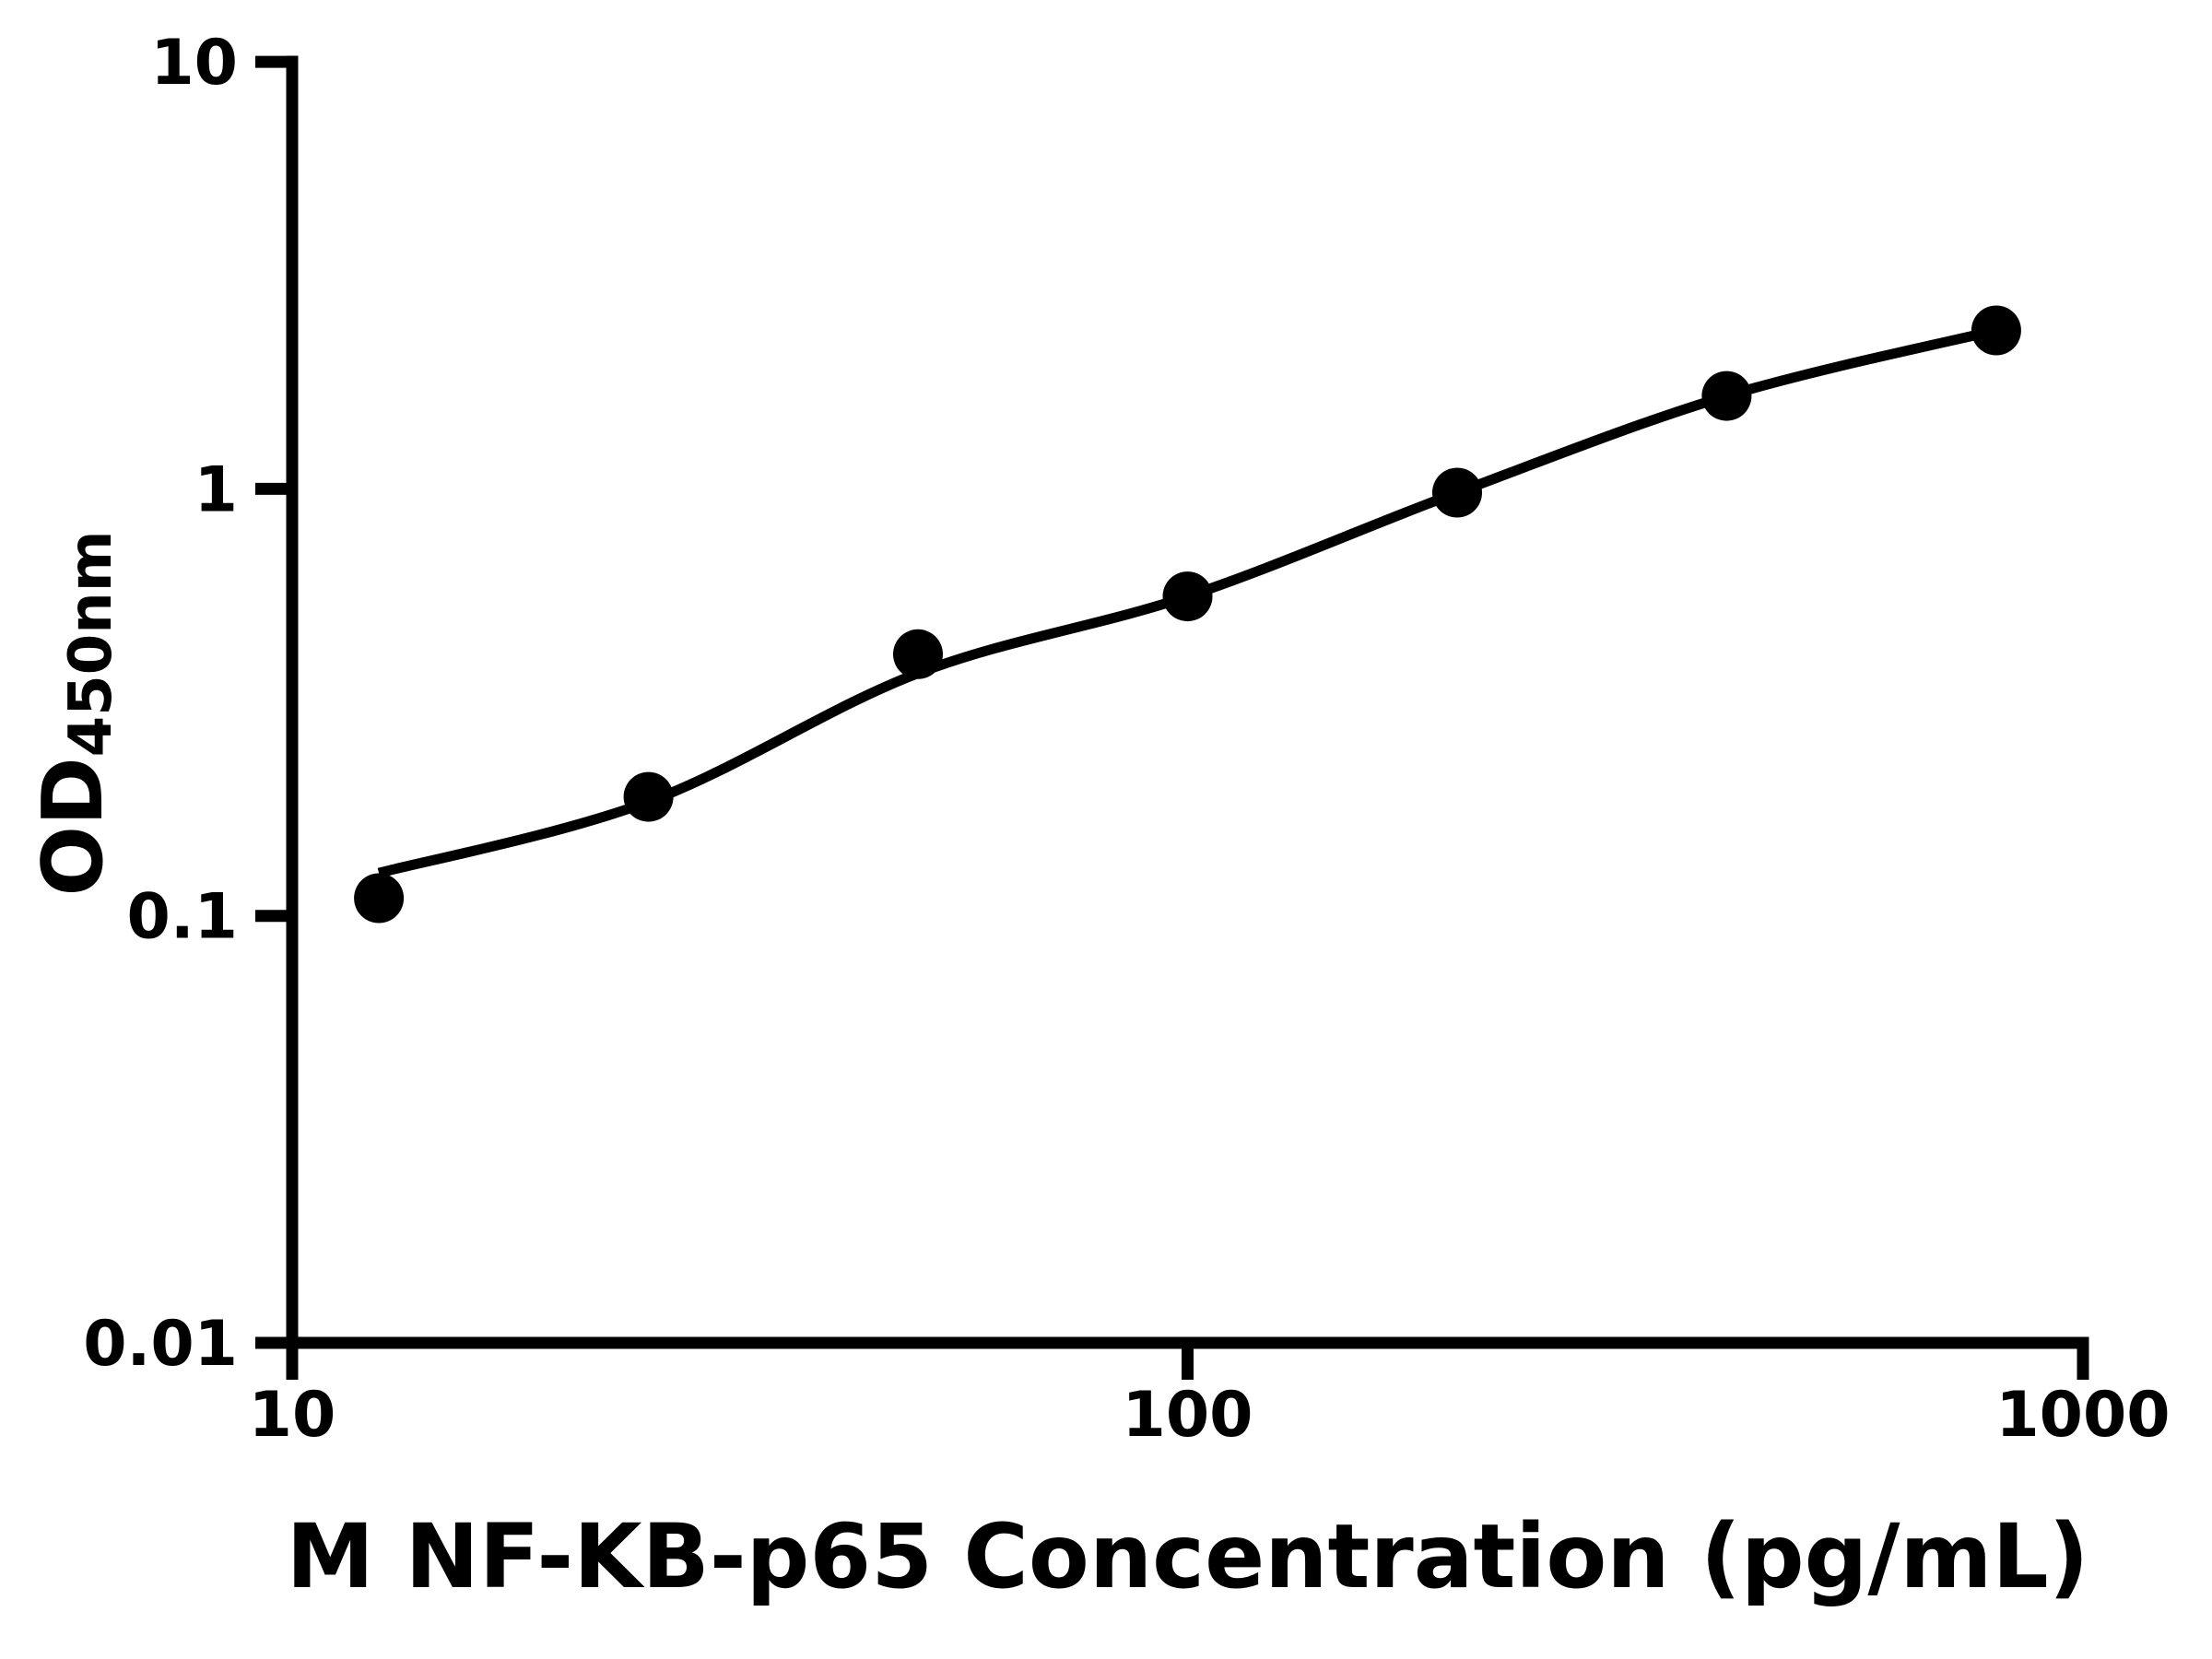 Image resolution: width=2212 pixels, height=1659 pixels. I want to click on y-tick-label: 0.01, so click(160, 1344).